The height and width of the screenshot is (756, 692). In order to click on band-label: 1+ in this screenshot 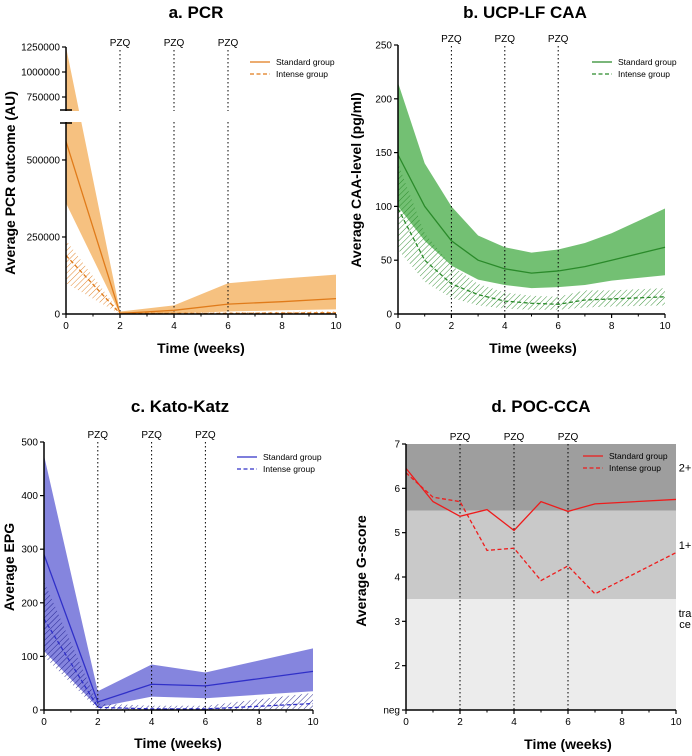, I will do `click(685, 546)`.